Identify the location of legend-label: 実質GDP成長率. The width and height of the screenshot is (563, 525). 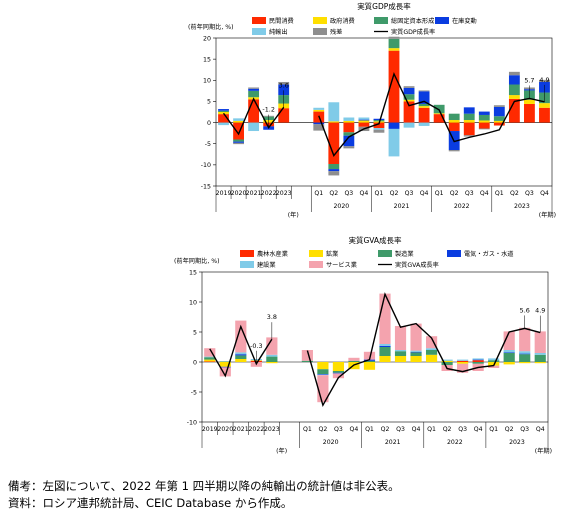
(413, 32).